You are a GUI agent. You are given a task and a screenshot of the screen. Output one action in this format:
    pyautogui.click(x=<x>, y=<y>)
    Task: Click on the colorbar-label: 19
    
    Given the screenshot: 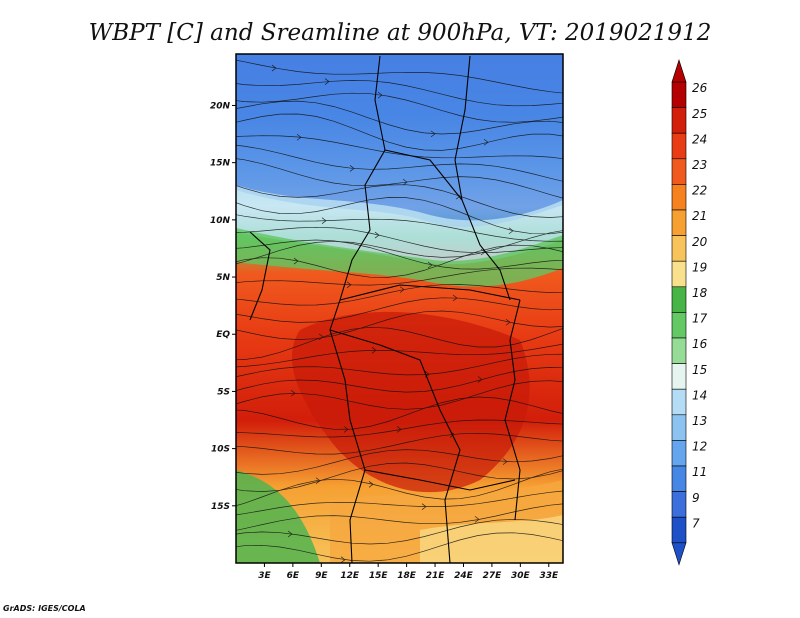 What is the action you would take?
    pyautogui.click(x=699, y=267)
    